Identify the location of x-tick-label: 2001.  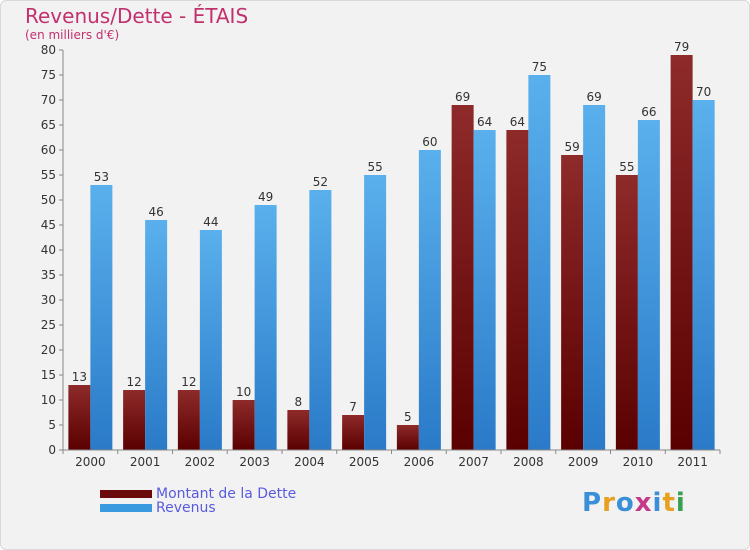
(145, 462).